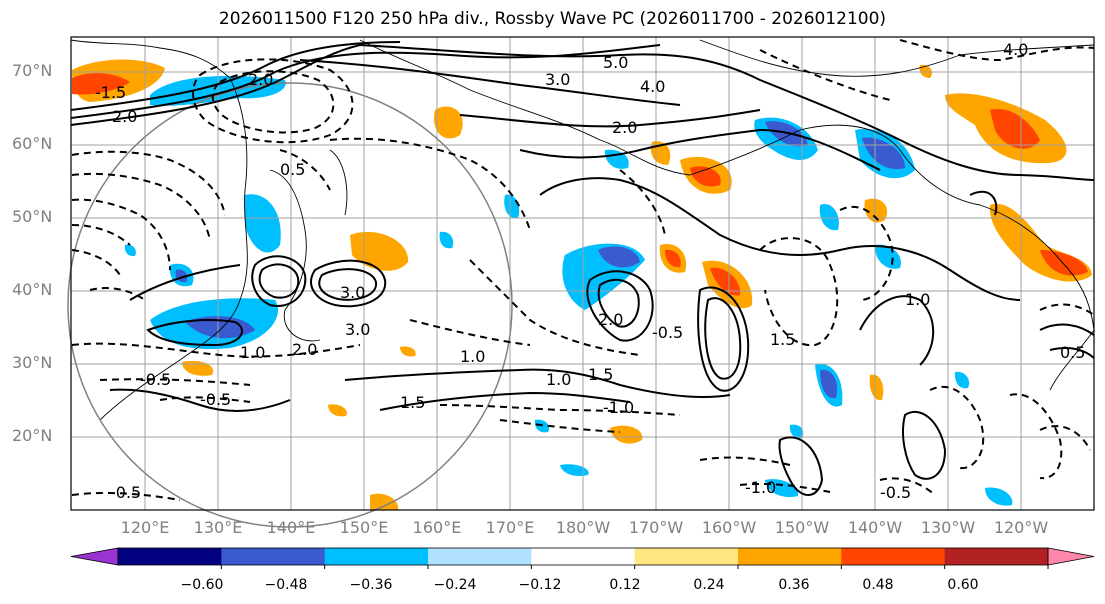 The width and height of the screenshot is (1105, 604). I want to click on lon-label: 130°W, so click(948, 527).